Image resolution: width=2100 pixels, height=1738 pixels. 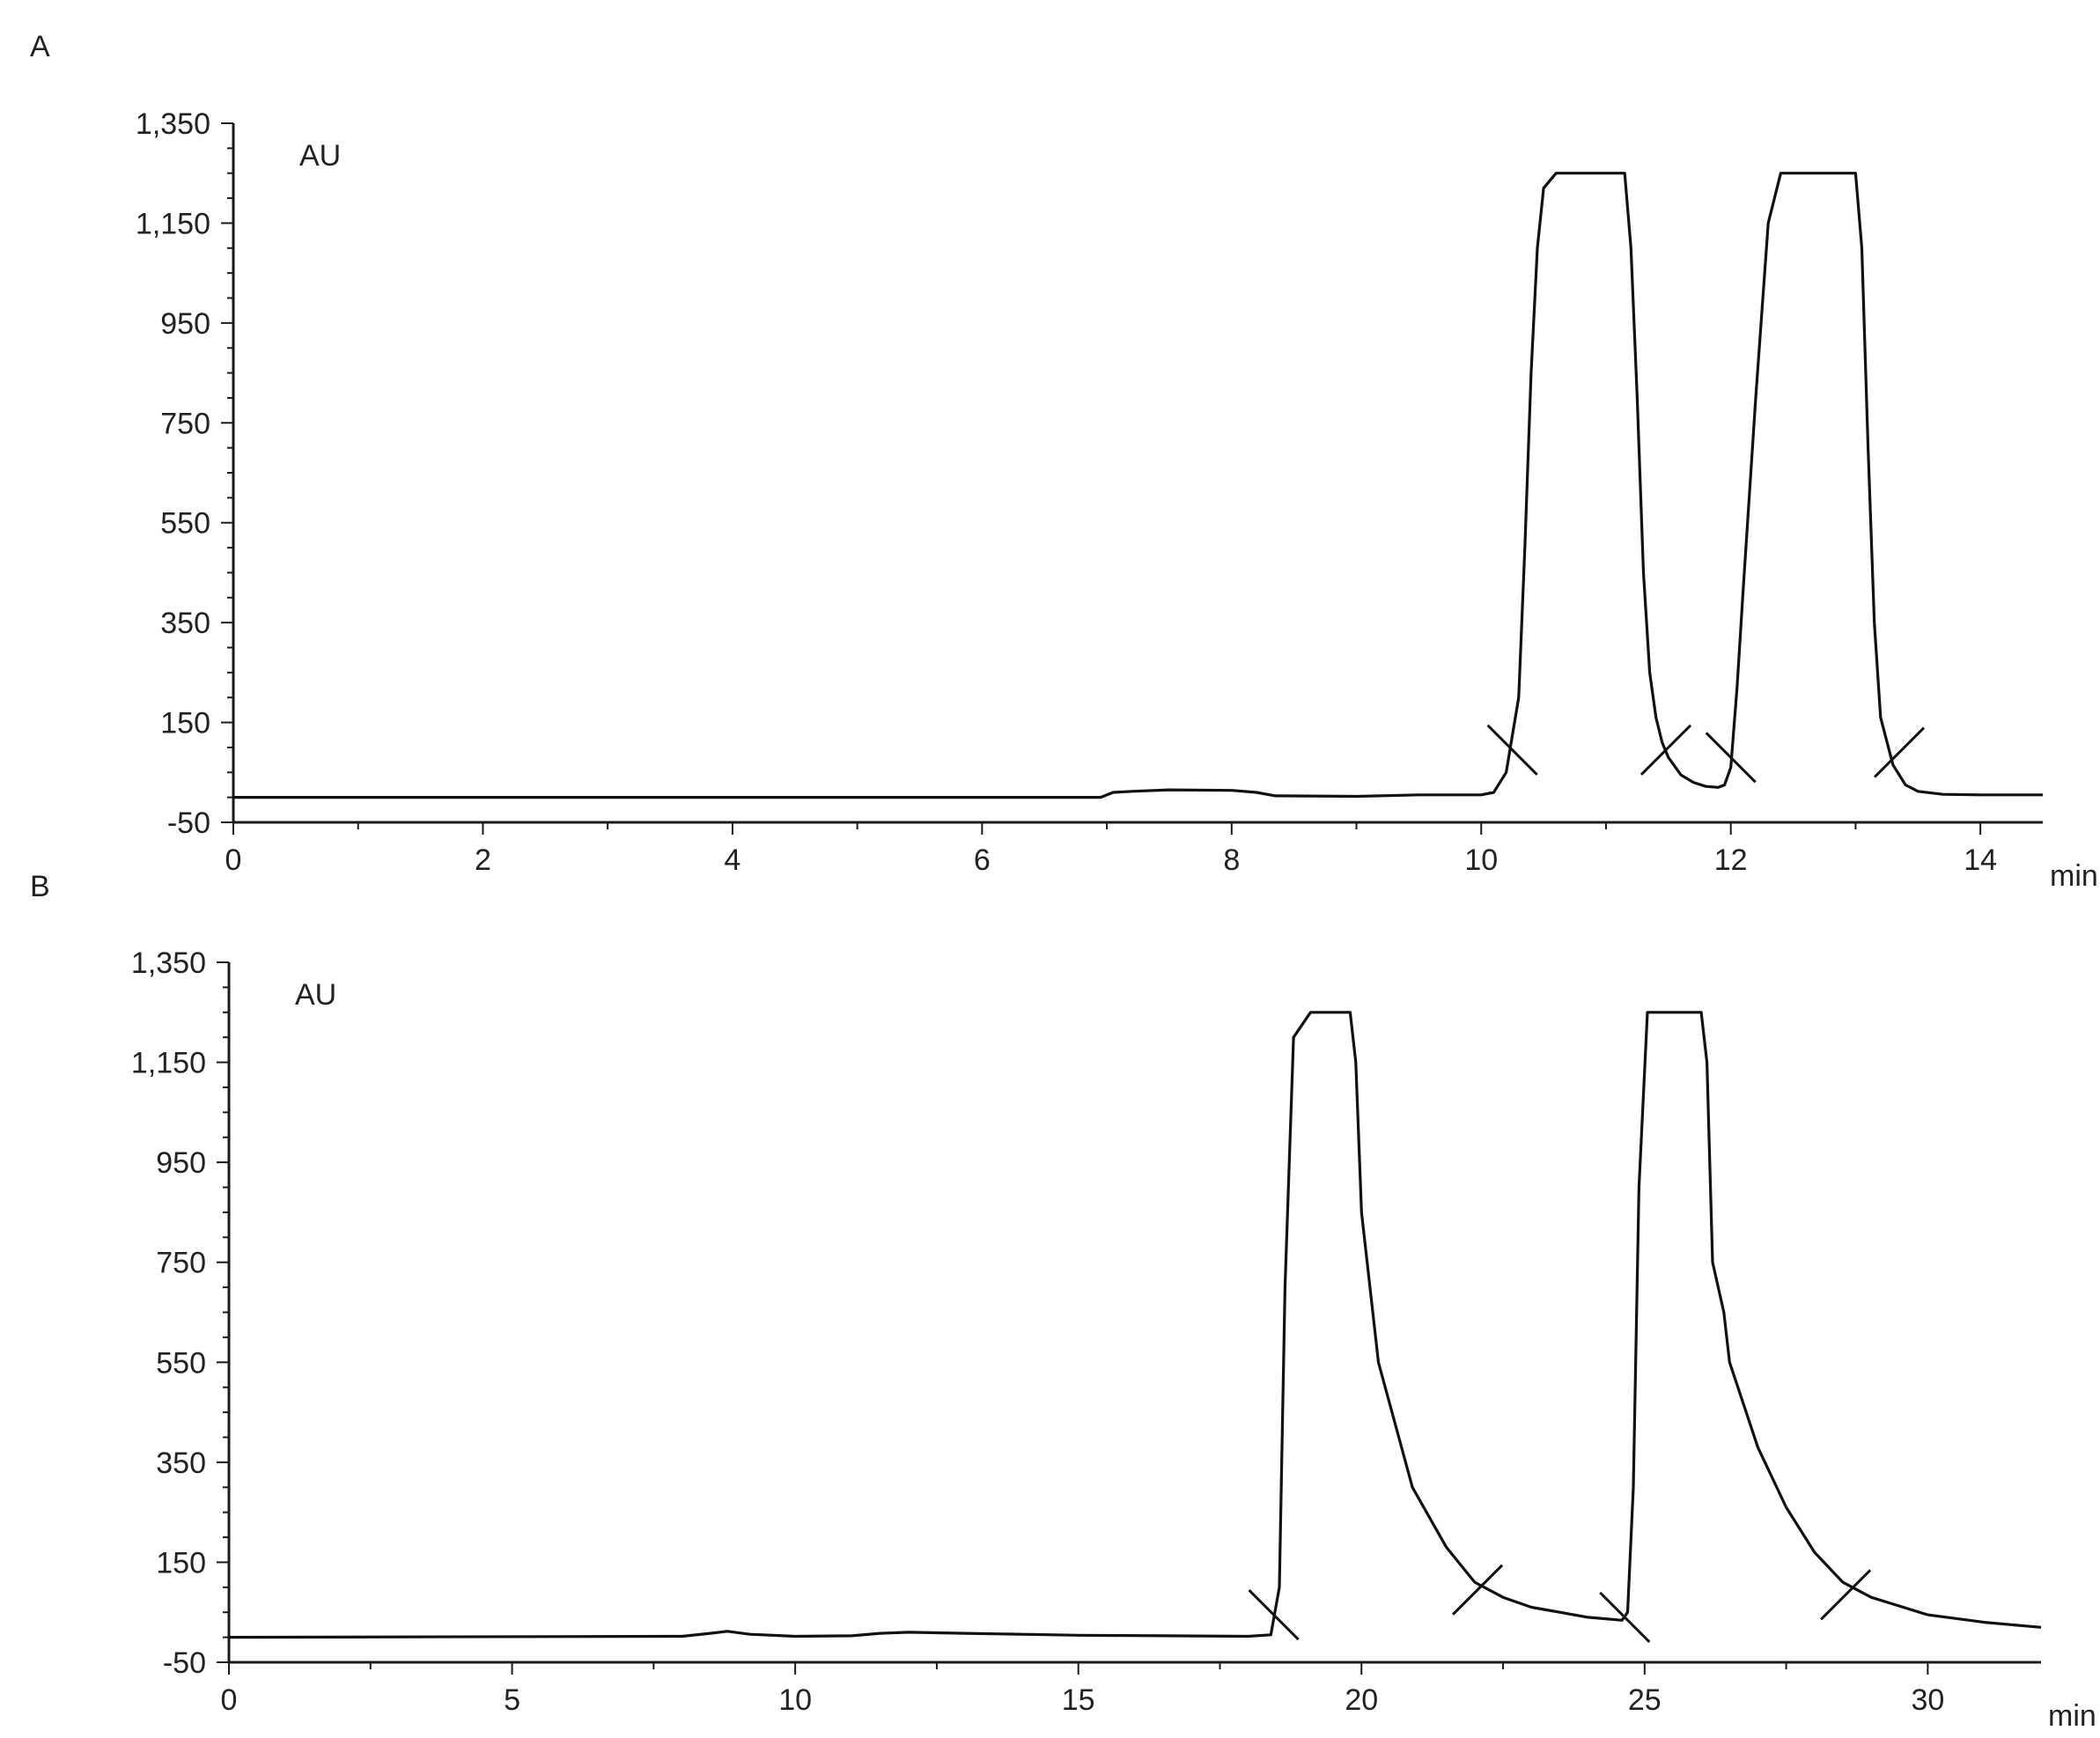 What do you see at coordinates (1361, 1700) in the screenshot?
I see `x-tick-label: 20` at bounding box center [1361, 1700].